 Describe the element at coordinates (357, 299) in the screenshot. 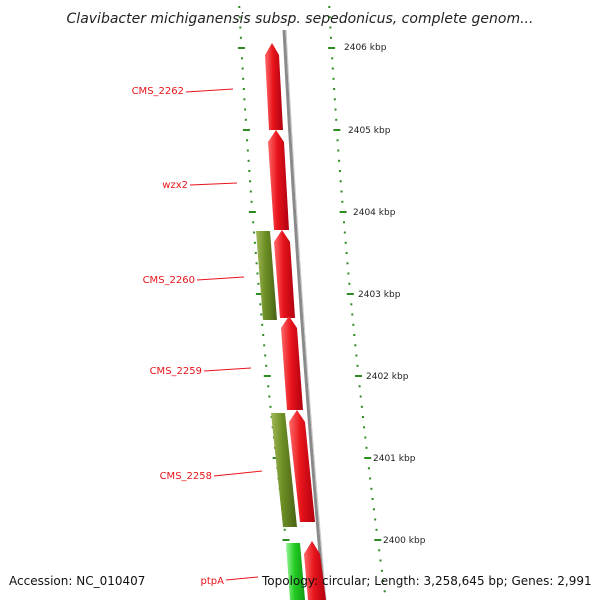

I see `outer-dot-track` at that location.